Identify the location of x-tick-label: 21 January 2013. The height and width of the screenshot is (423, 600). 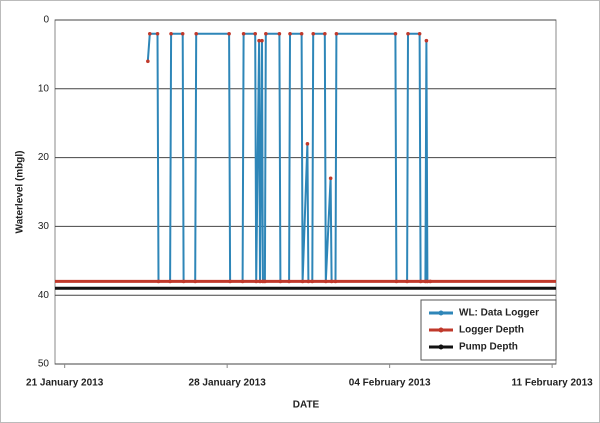
(65, 383).